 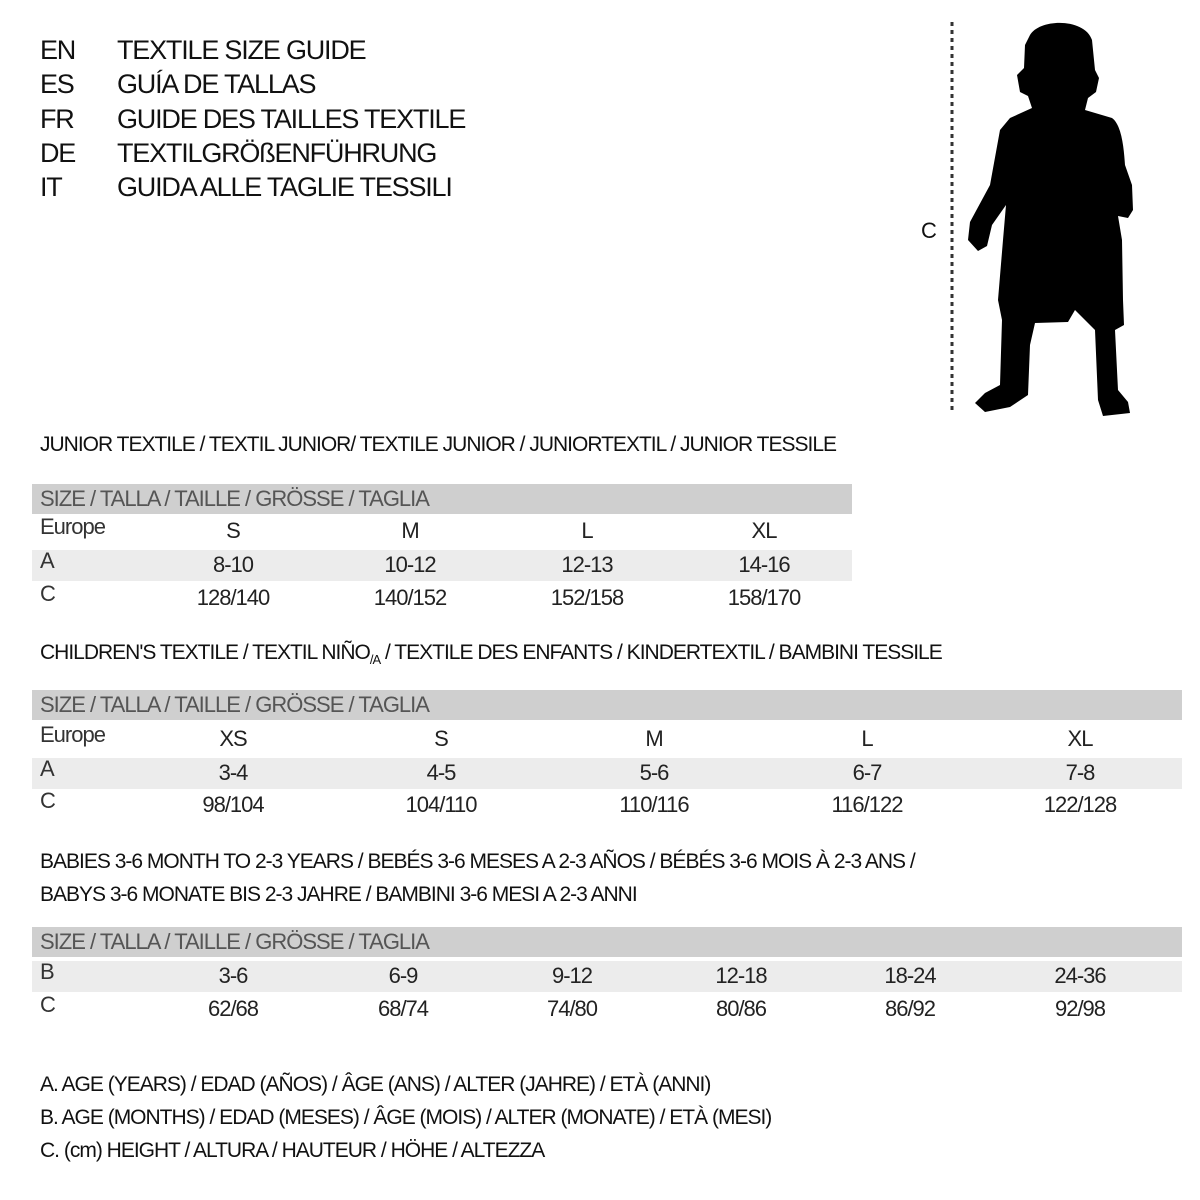 I want to click on table-cell: 140/152, so click(x=410, y=597).